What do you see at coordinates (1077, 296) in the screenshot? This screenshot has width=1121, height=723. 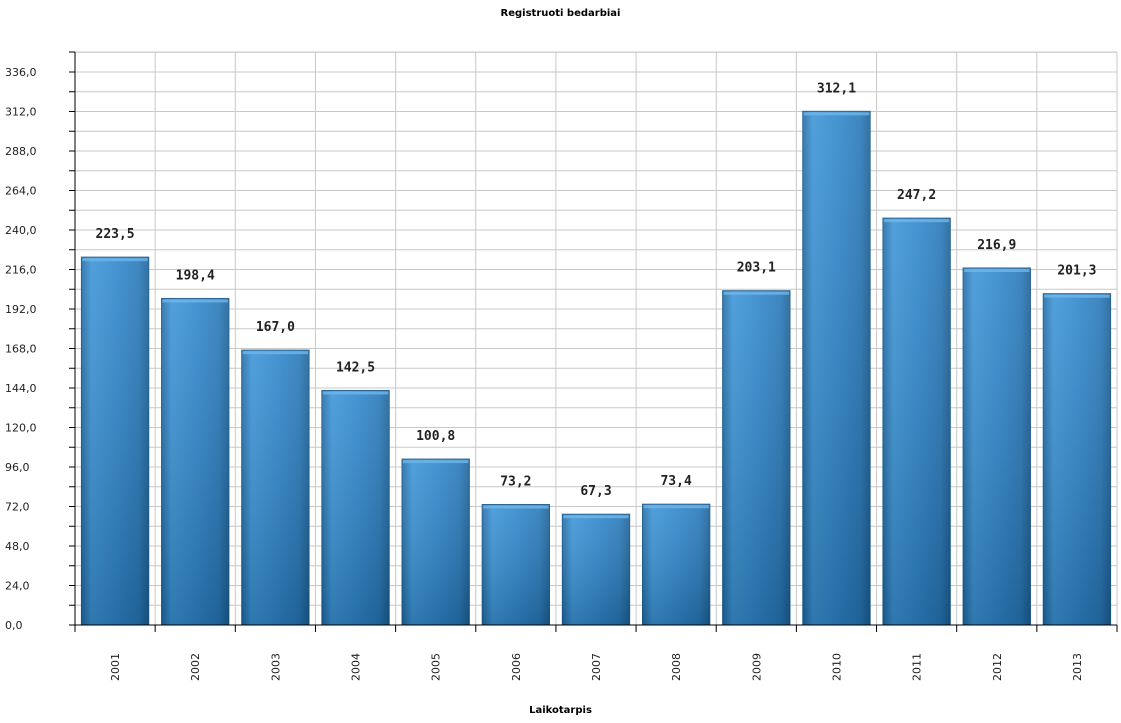 I see `bar-cap-2013` at bounding box center [1077, 296].